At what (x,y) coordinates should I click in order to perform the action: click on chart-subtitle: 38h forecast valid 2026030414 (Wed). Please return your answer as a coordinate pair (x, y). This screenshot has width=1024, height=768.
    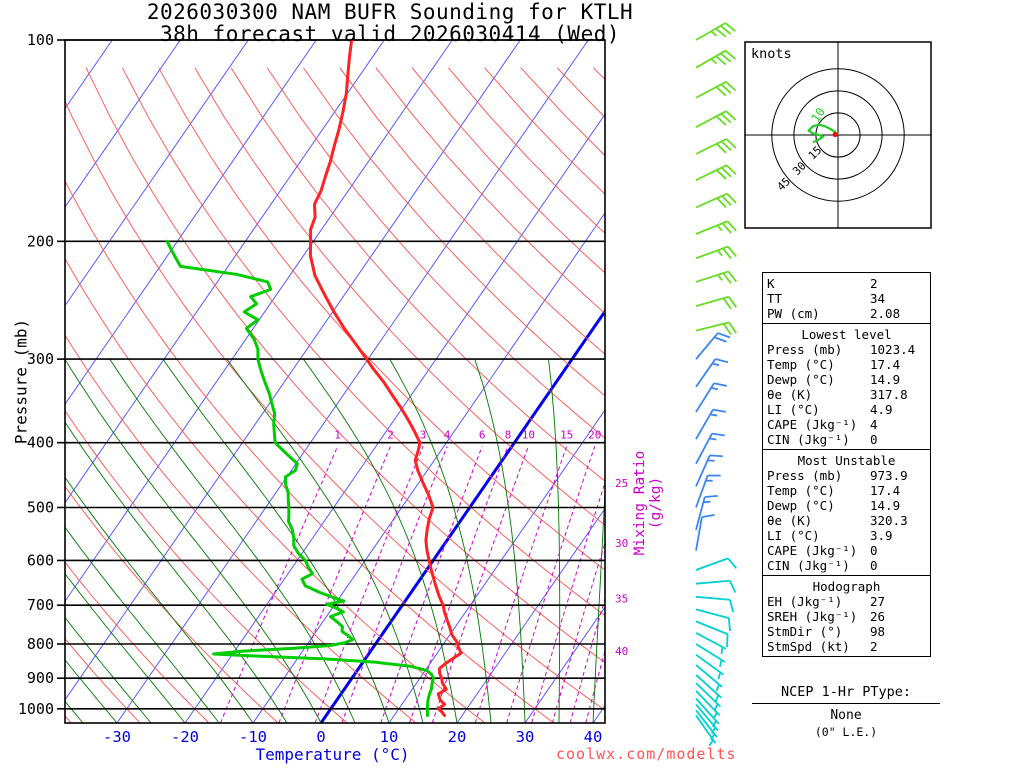
    Looking at the image, I should click on (389, 34).